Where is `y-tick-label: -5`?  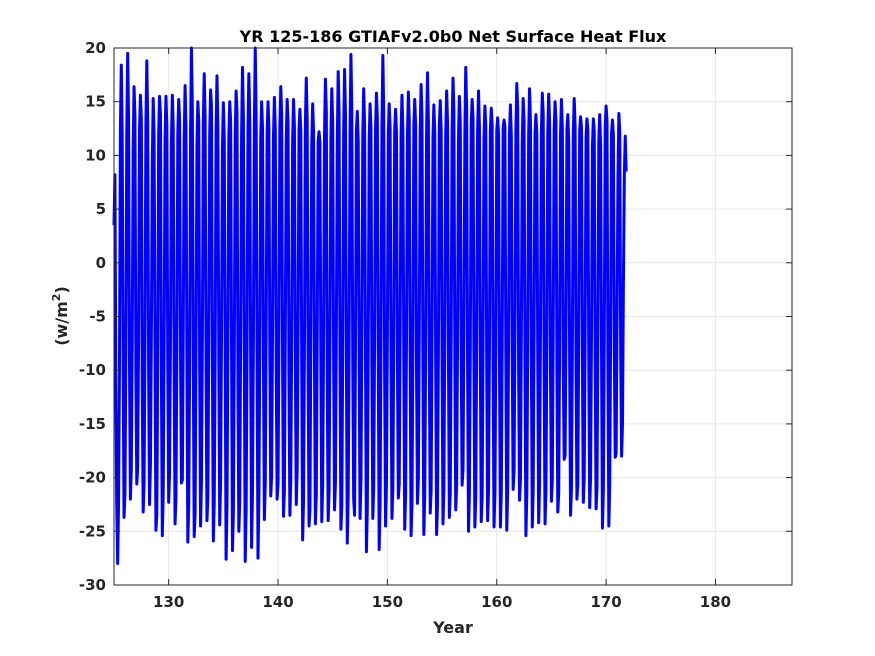
y-tick-label: -5 is located at coordinates (97, 317).